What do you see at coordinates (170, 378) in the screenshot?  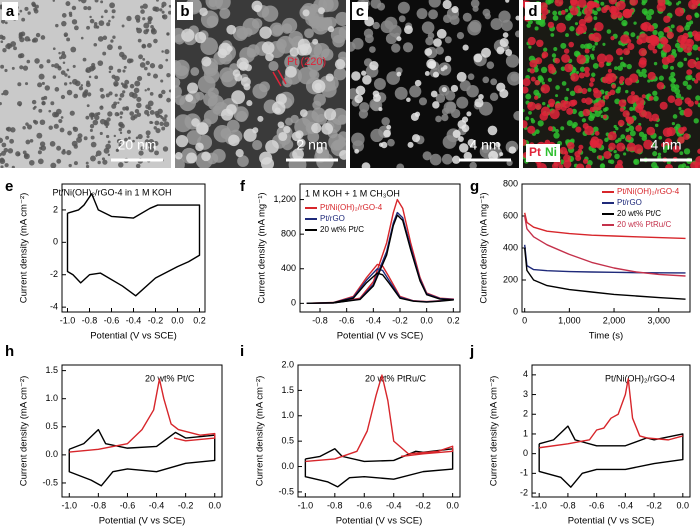 I see `annotation: 20 wt% Pt/C` at bounding box center [170, 378].